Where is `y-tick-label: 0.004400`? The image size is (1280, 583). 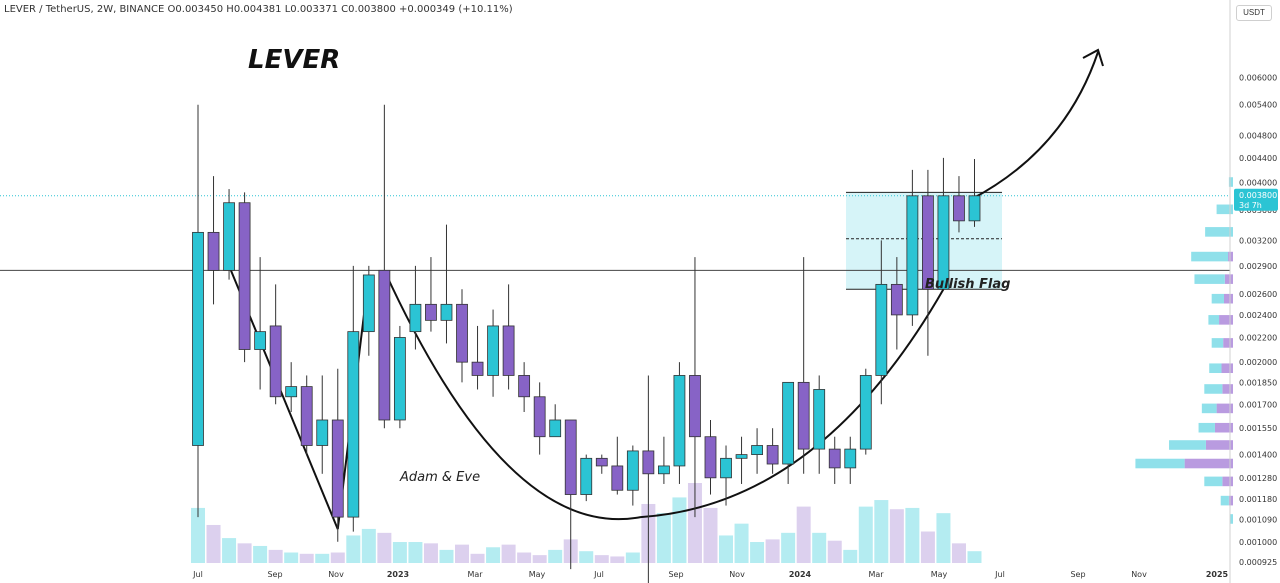 y-tick-label: 0.004400 is located at coordinates (1258, 158).